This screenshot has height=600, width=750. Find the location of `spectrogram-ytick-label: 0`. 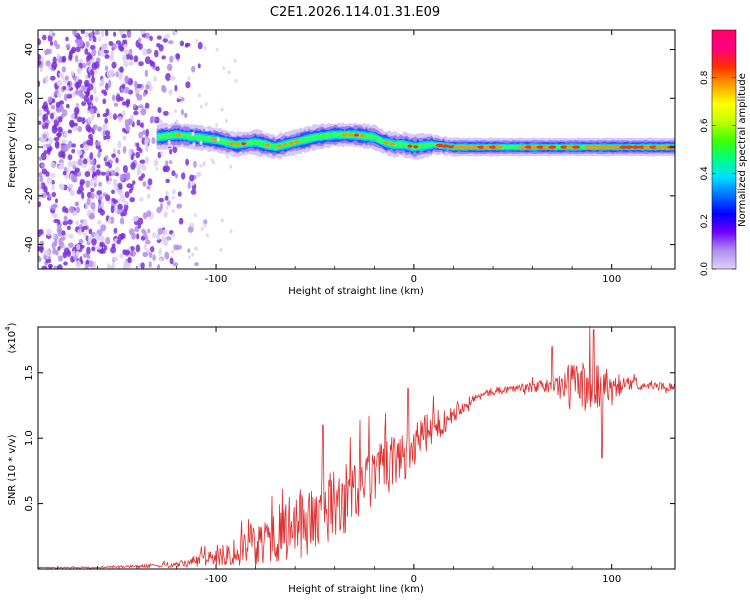

spectrogram-ytick-label: 0 is located at coordinates (29, 147).